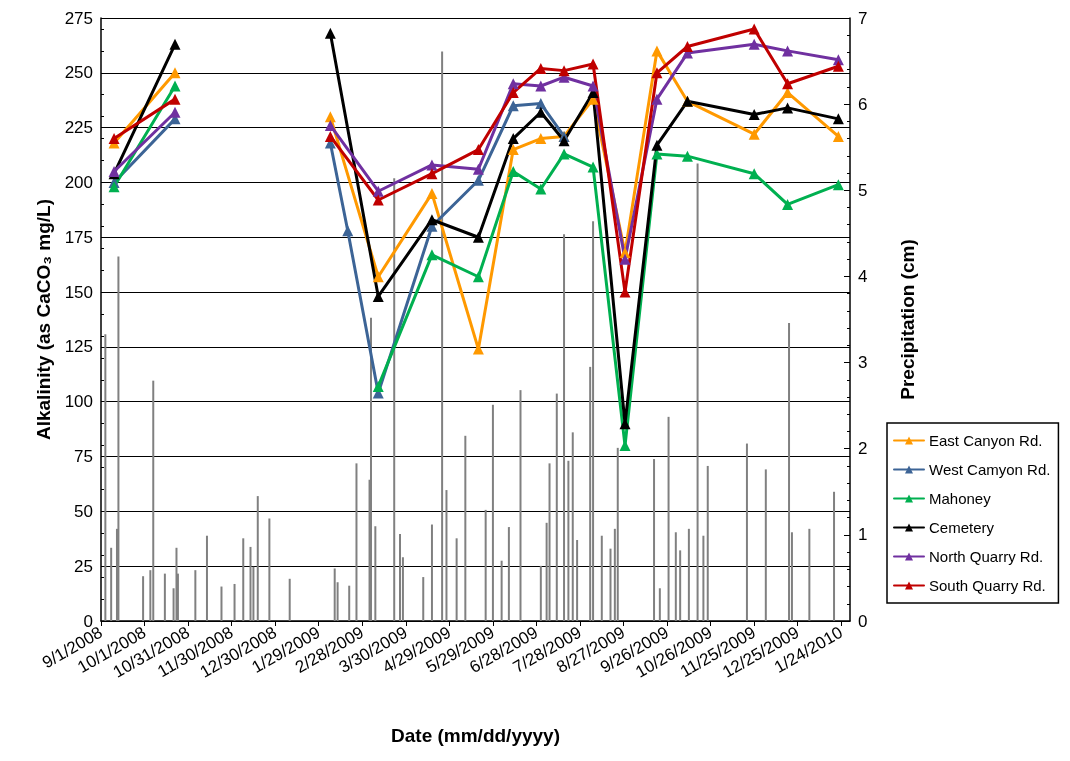 The width and height of the screenshot is (1070, 761). I want to click on legend-label: West Camyon Rd., so click(990, 469).